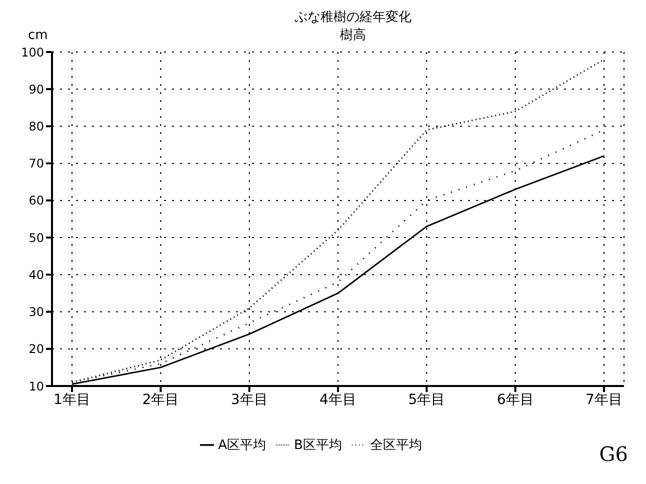 The height and width of the screenshot is (484, 646). I want to click on x-tick-label: 7年目, so click(604, 400).